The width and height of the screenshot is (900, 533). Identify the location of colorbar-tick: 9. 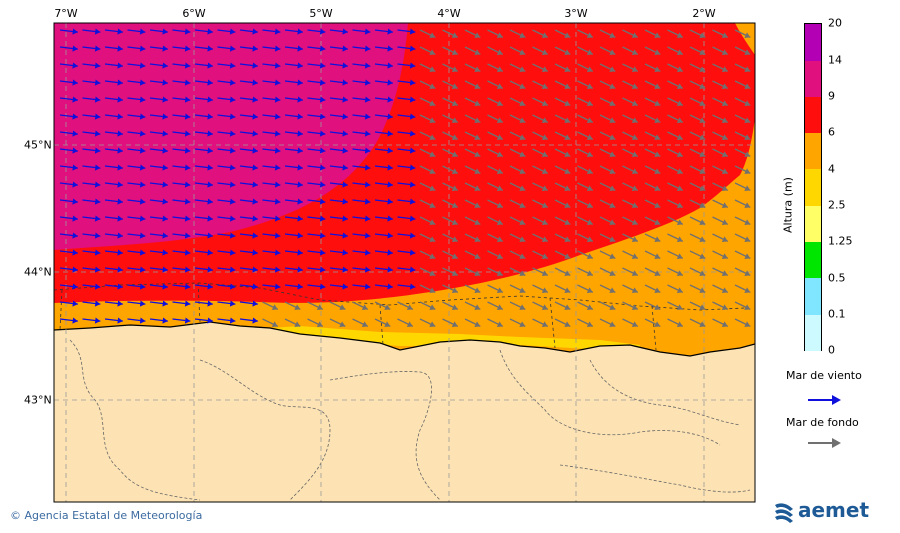
(831, 96).